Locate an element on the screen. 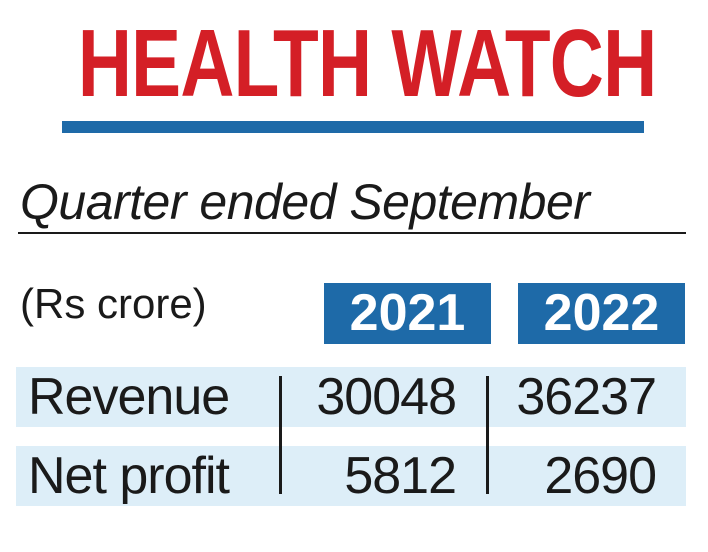 This screenshot has height=552, width=708. unit-label: (Rs crore) is located at coordinates (113, 303).